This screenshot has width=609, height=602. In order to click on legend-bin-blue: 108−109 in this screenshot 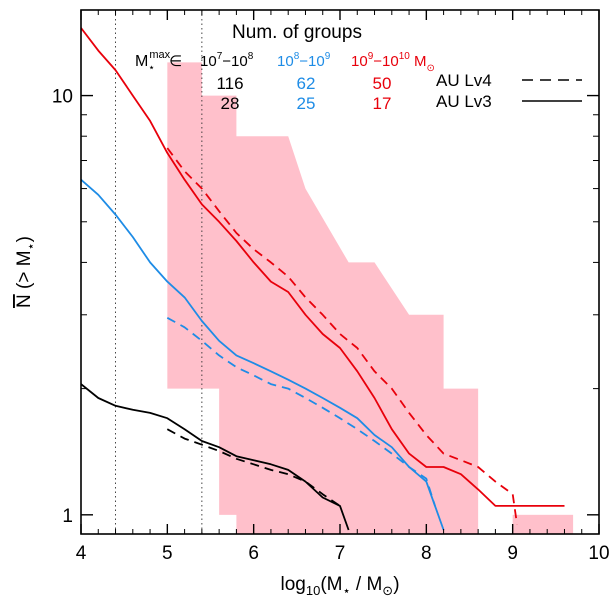, I will do `click(304, 60)`.